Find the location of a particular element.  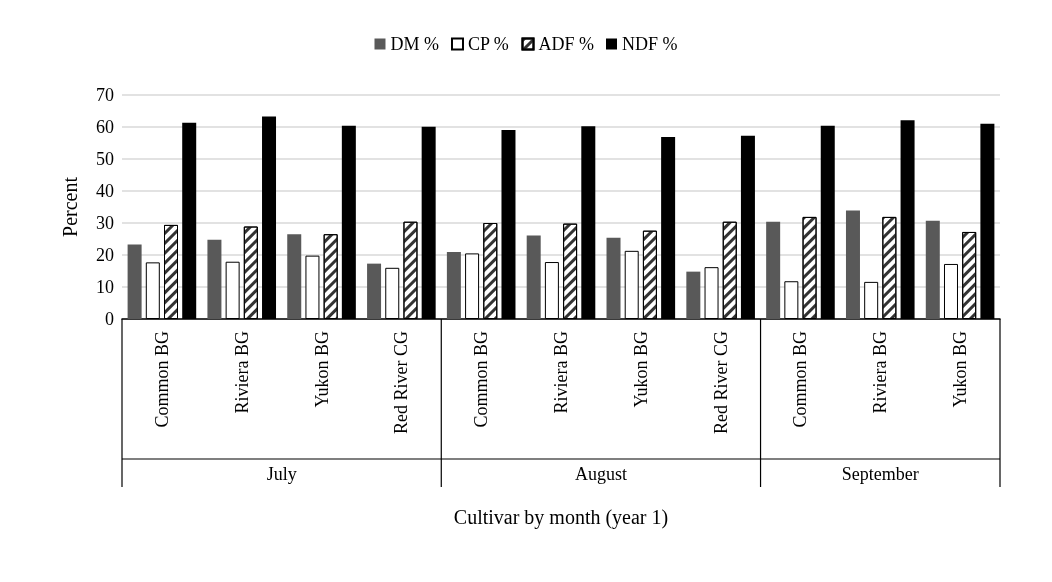

y-tick-label: 60 is located at coordinates (105, 127).